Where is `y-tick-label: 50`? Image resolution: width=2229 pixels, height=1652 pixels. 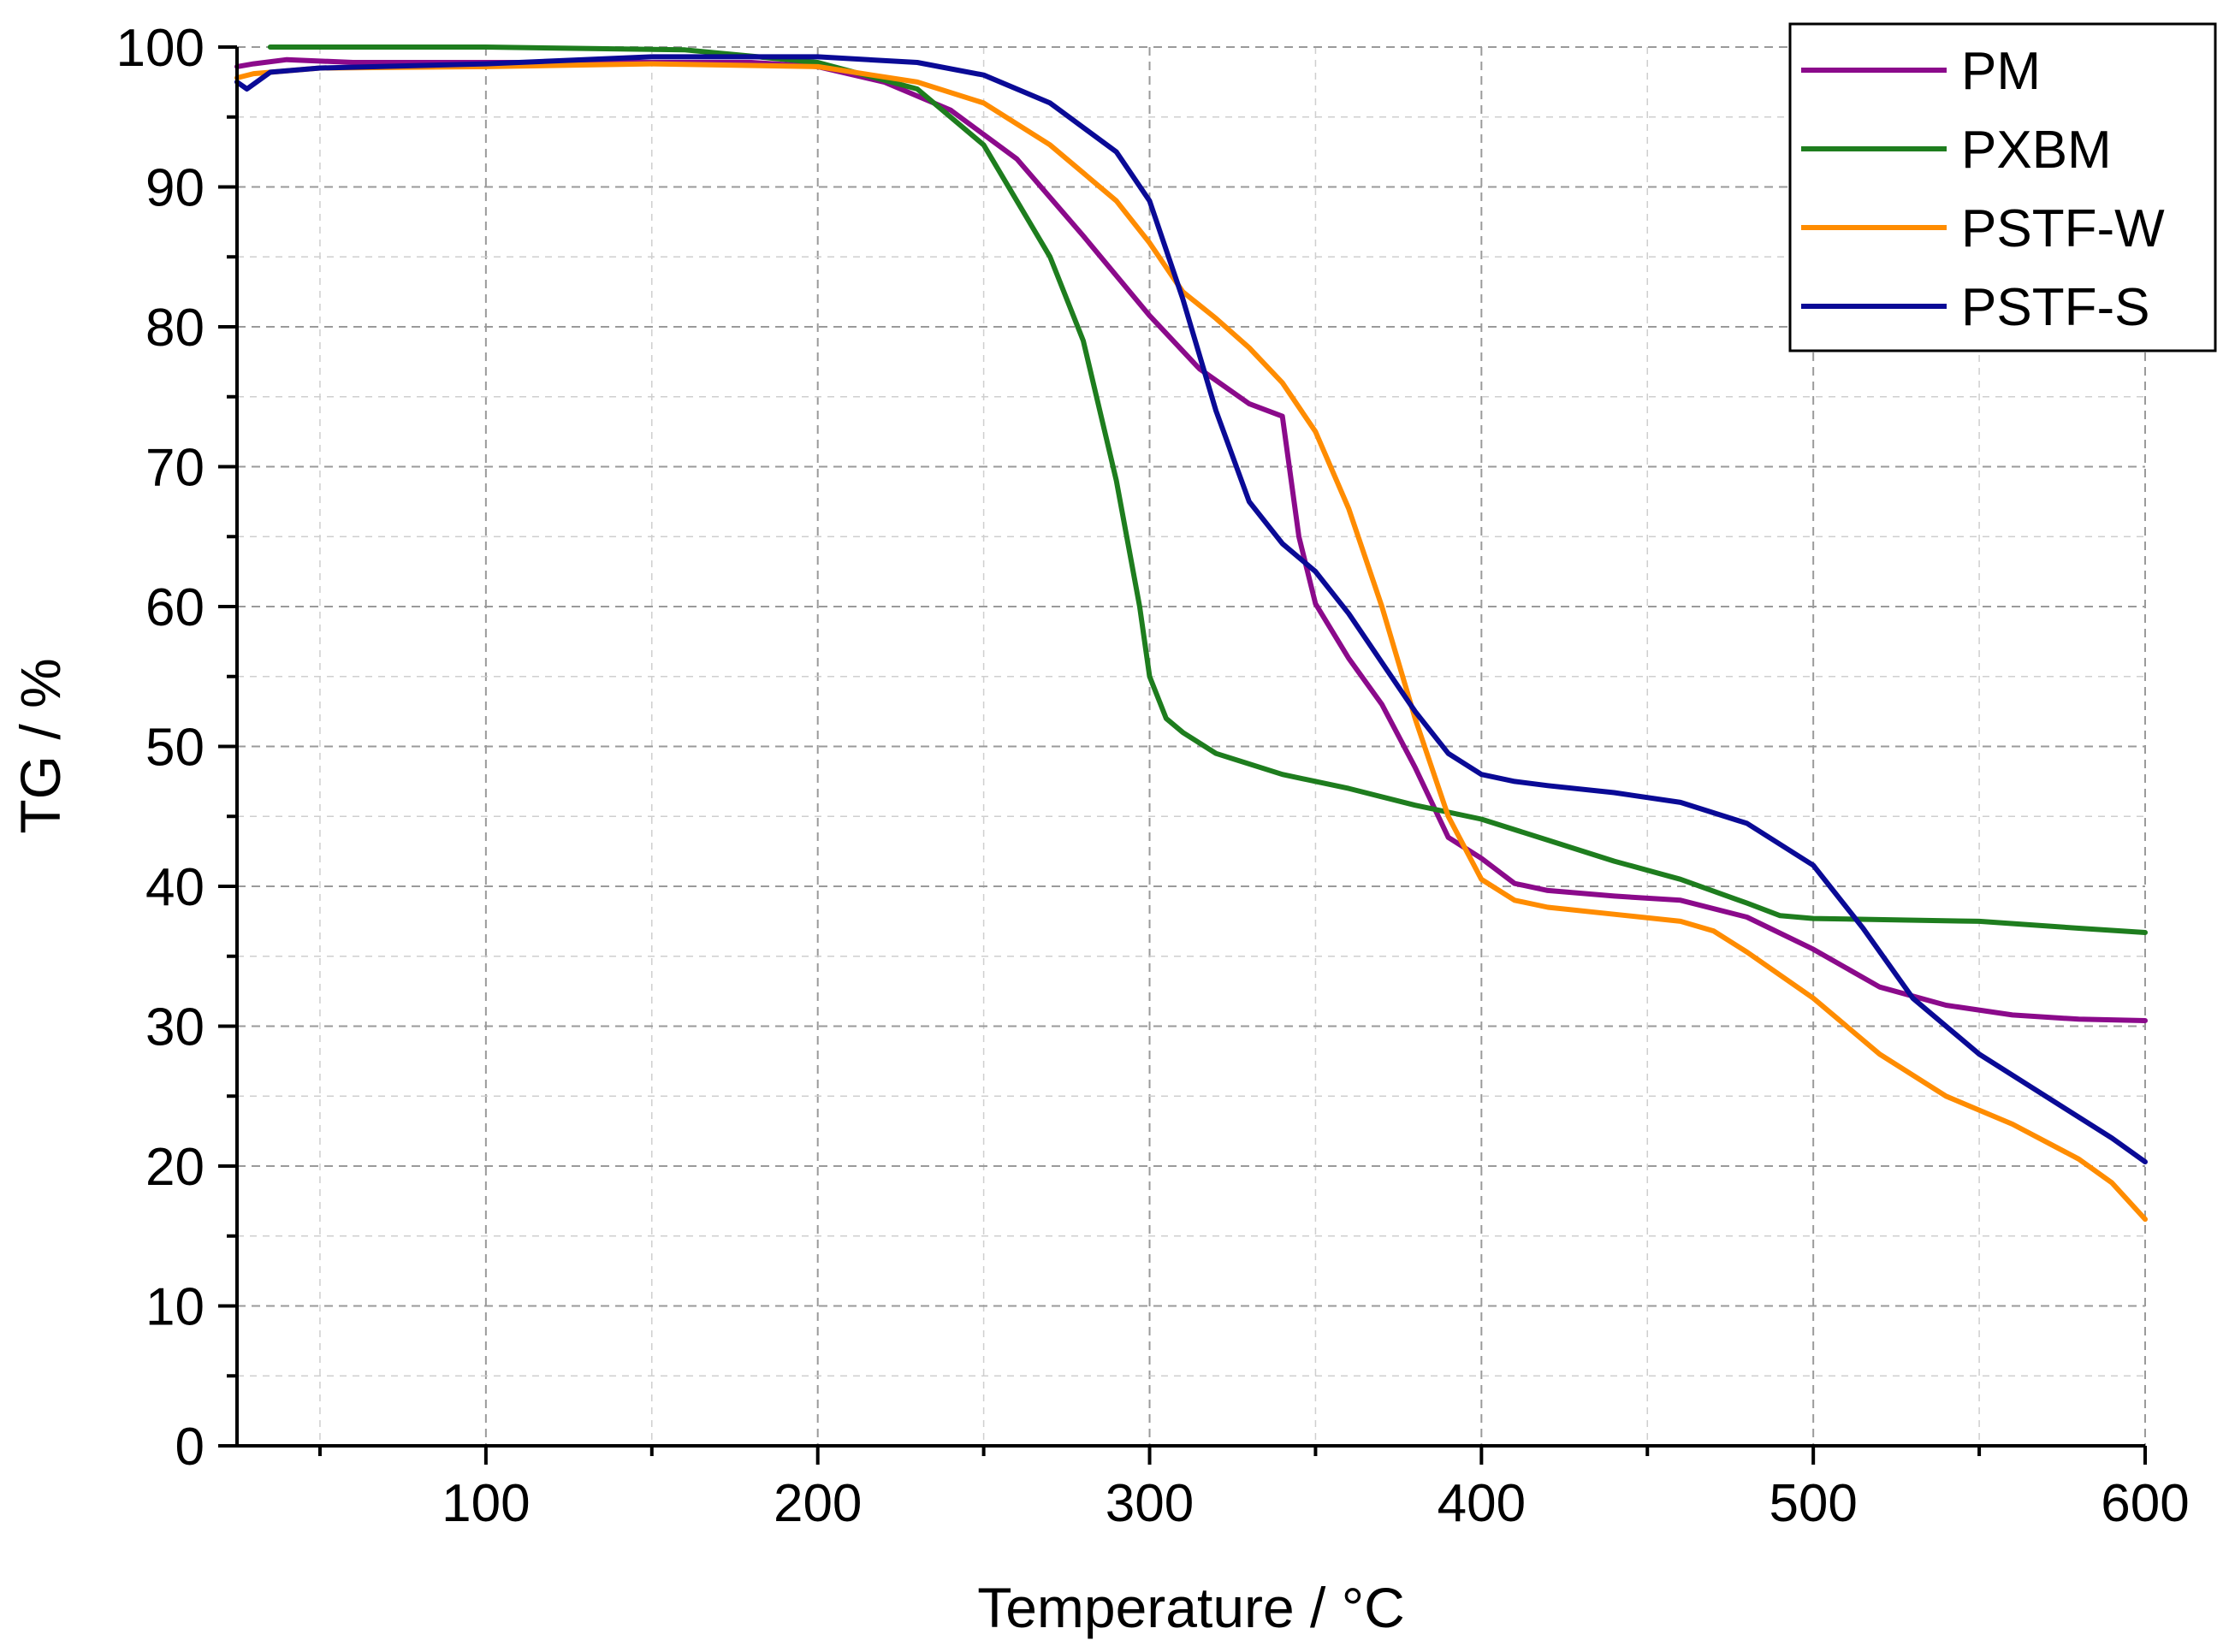
y-tick-label: 50 is located at coordinates (175, 748).